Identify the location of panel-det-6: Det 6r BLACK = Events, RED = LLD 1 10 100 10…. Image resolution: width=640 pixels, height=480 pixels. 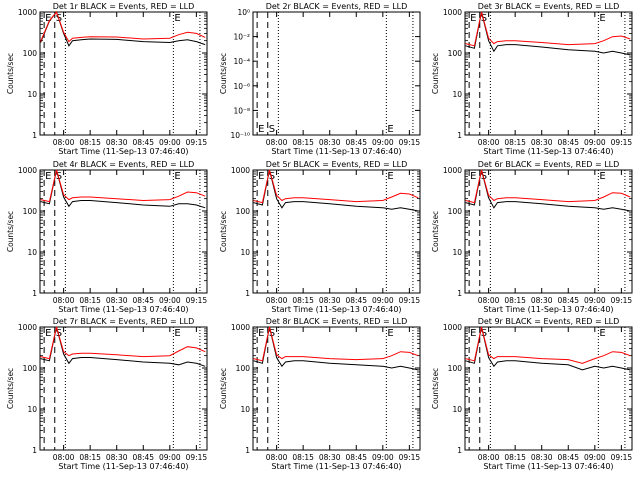
(532, 237).